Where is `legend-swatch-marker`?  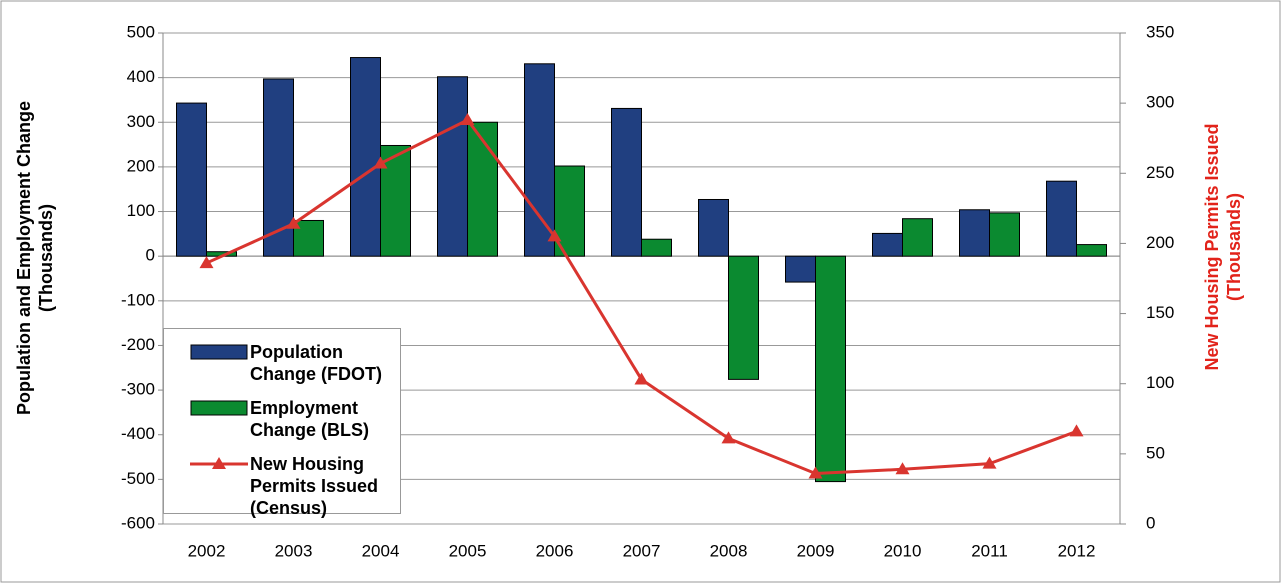 legend-swatch-marker is located at coordinates (219, 463).